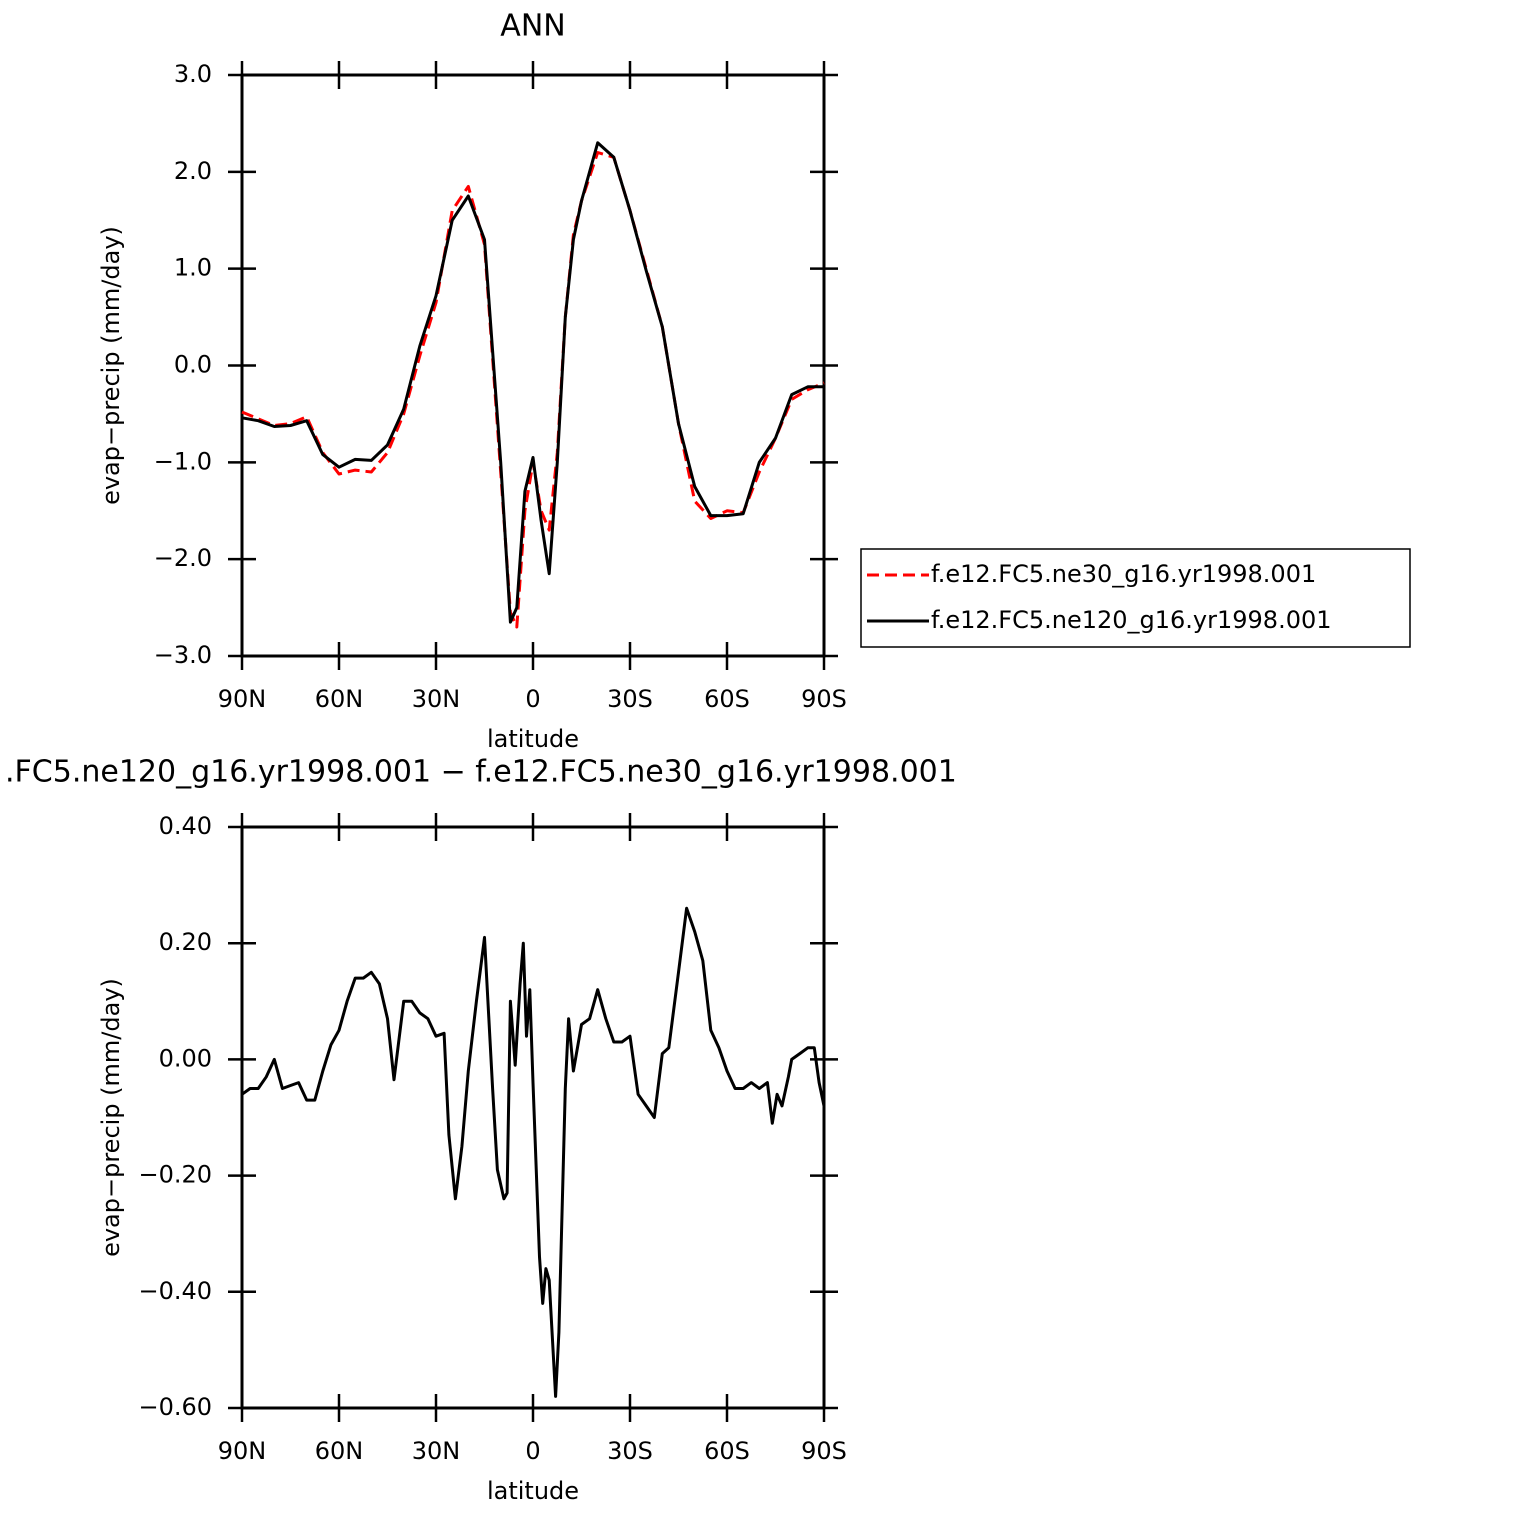  What do you see at coordinates (532, 26) in the screenshot?
I see `chart-title: ANN` at bounding box center [532, 26].